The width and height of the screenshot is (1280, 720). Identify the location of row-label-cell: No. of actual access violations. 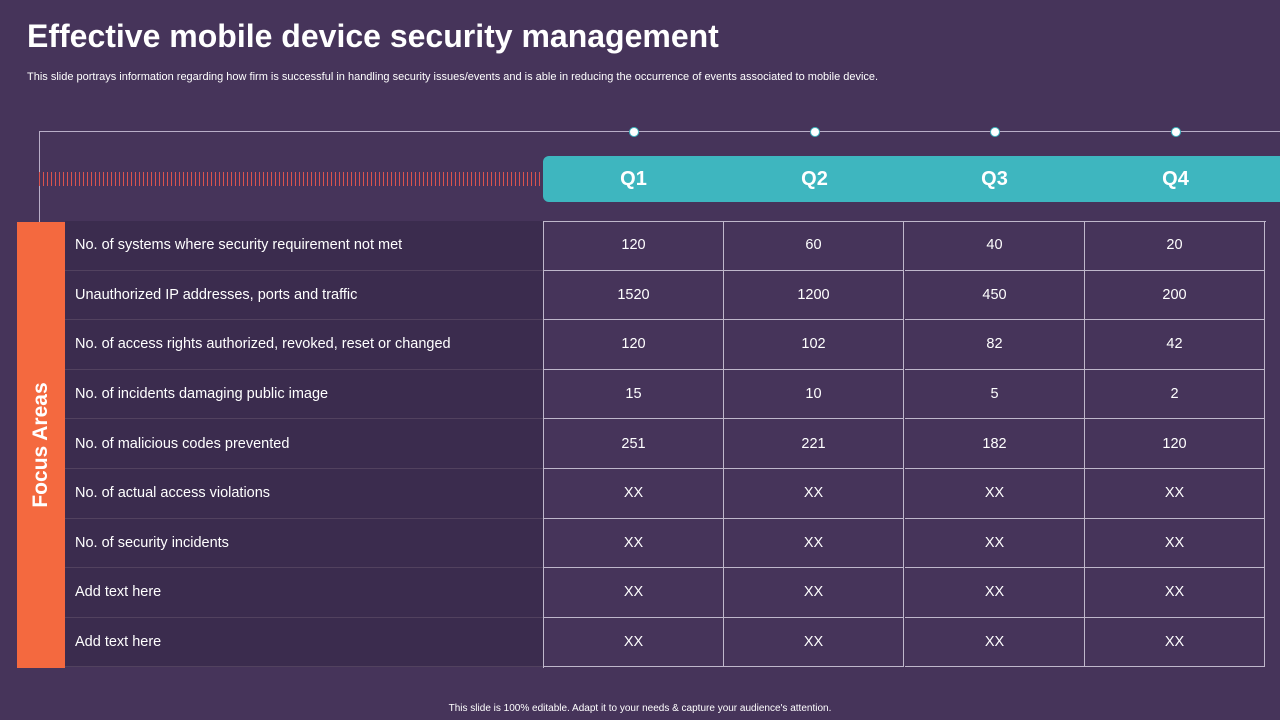
(304, 494).